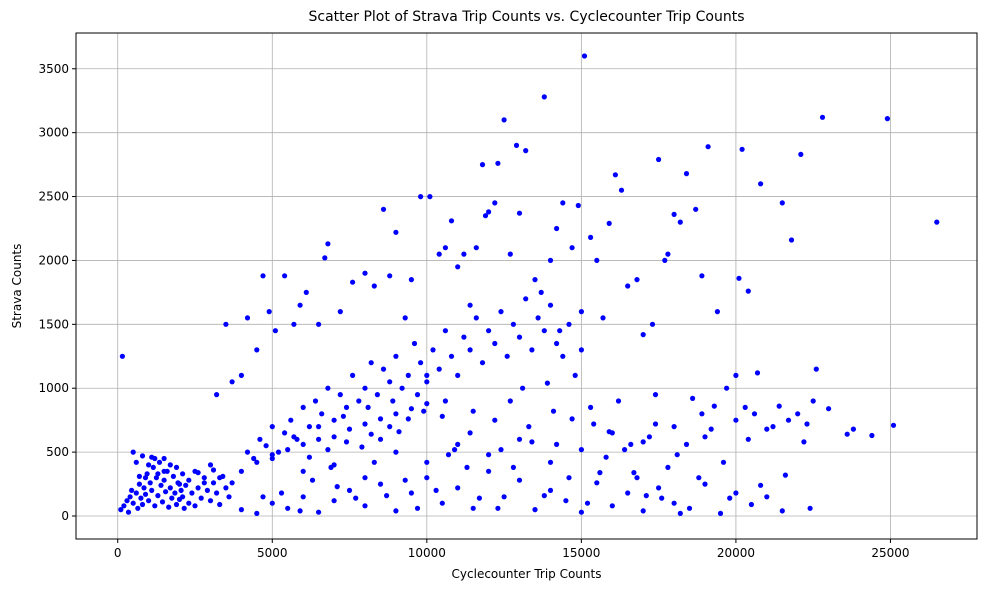 The width and height of the screenshot is (989, 590). What do you see at coordinates (272, 553) in the screenshot?
I see `x-tick-label: 5000` at bounding box center [272, 553].